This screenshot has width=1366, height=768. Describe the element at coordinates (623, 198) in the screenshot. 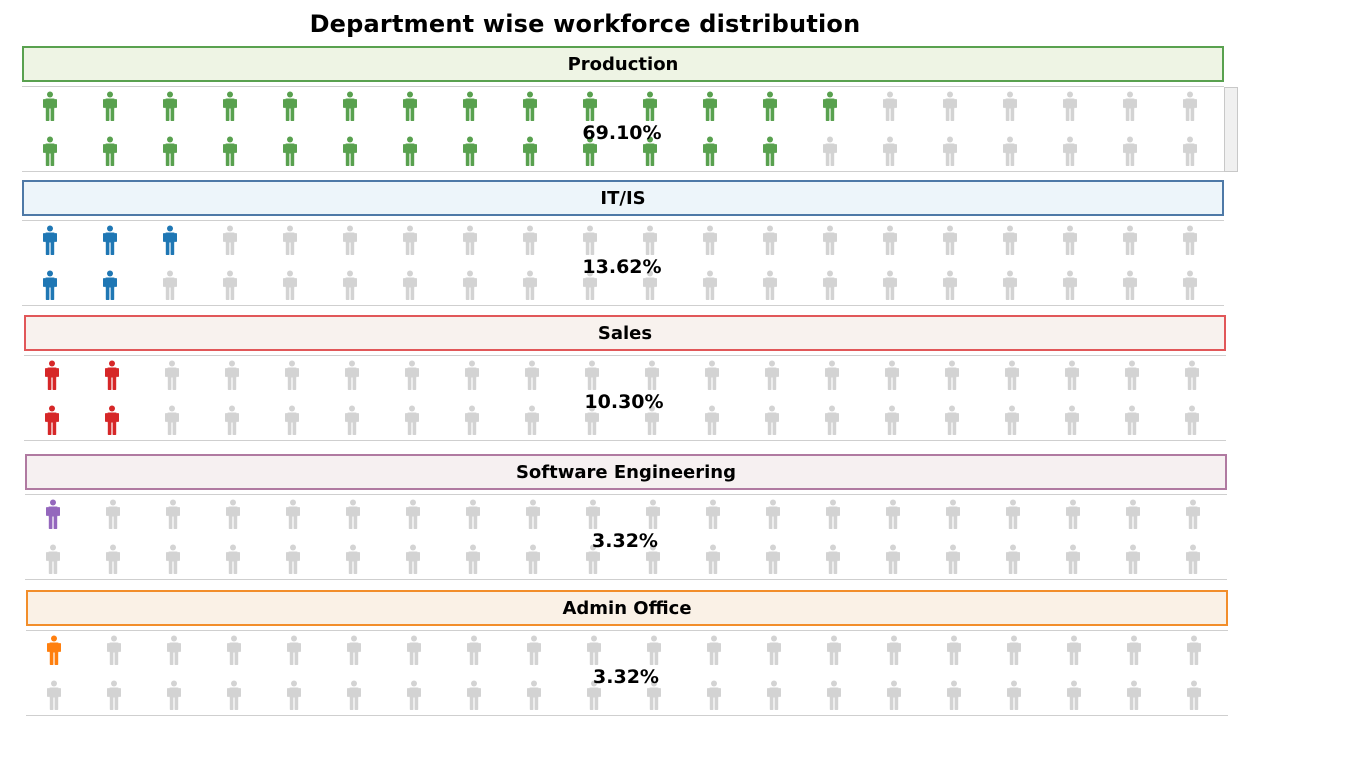

I see `department-header-it-is: IT/IS` at that location.